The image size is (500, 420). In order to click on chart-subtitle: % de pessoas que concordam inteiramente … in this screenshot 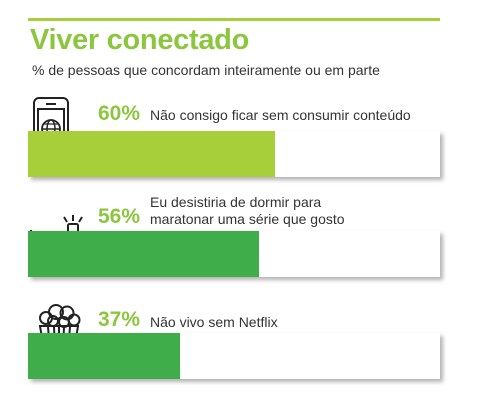, I will do `click(206, 70)`.